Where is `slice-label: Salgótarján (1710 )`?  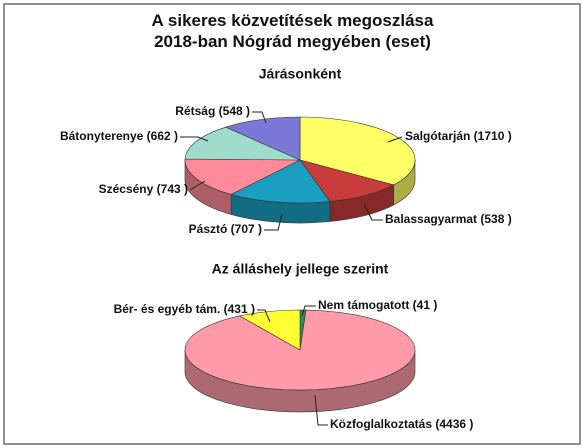
slice-label: Salgótarján (1710 ) is located at coordinates (458, 136).